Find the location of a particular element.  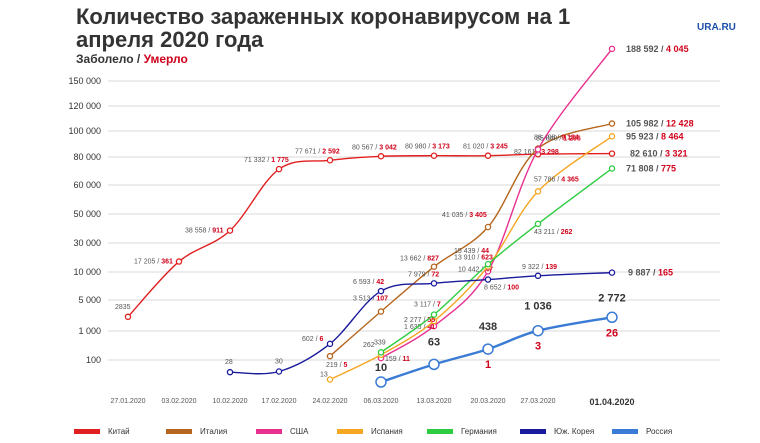

y-tick-label: 60 000 is located at coordinates (87, 185).